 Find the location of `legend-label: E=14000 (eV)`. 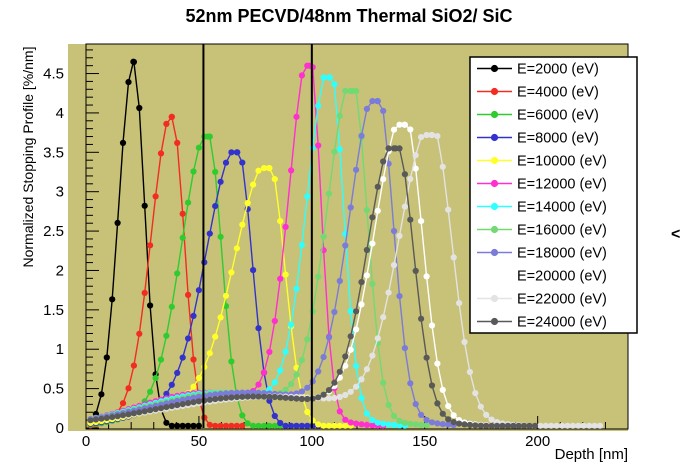

legend-label: E=14000 (eV) is located at coordinates (562, 208).